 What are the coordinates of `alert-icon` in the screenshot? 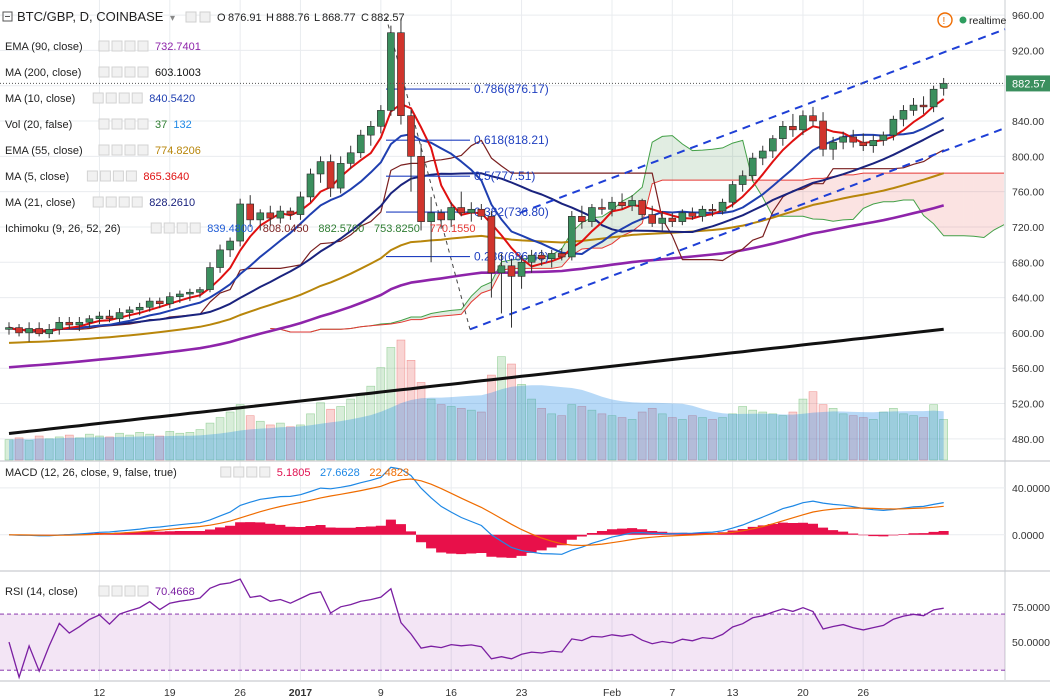 It's located at (945, 20).